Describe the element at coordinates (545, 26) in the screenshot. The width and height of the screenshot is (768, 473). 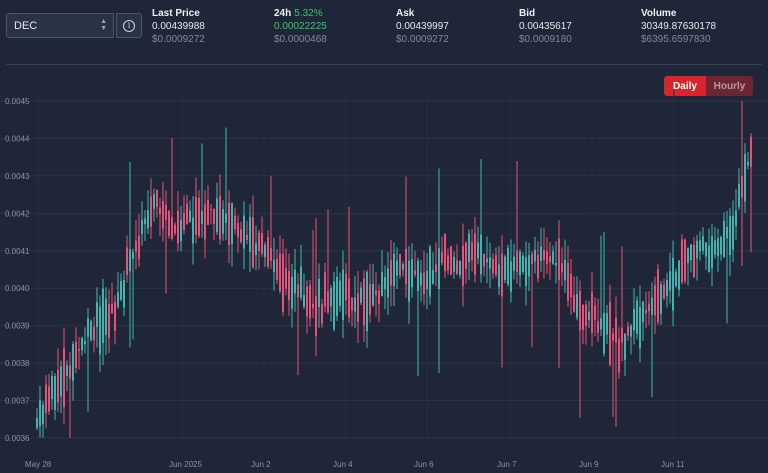
I see `stat-bid: Bid 0.00435617 $0.0009180` at that location.